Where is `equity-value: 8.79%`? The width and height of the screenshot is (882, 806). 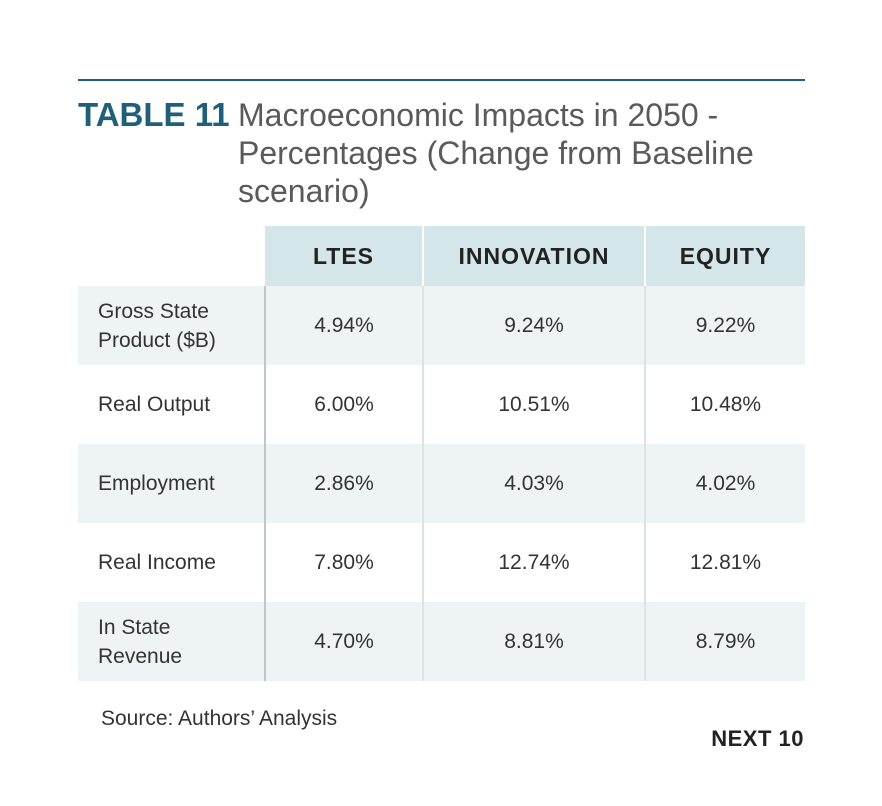
equity-value: 8.79% is located at coordinates (724, 641).